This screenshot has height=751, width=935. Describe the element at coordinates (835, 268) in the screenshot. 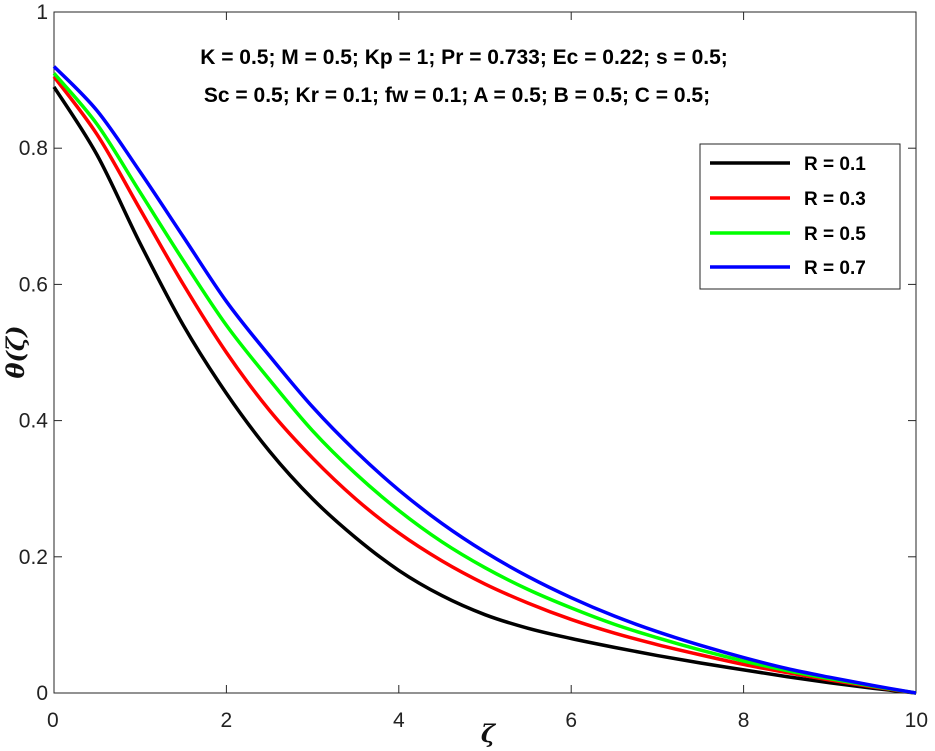

I see `legend-label-r07: R = 0.7` at that location.